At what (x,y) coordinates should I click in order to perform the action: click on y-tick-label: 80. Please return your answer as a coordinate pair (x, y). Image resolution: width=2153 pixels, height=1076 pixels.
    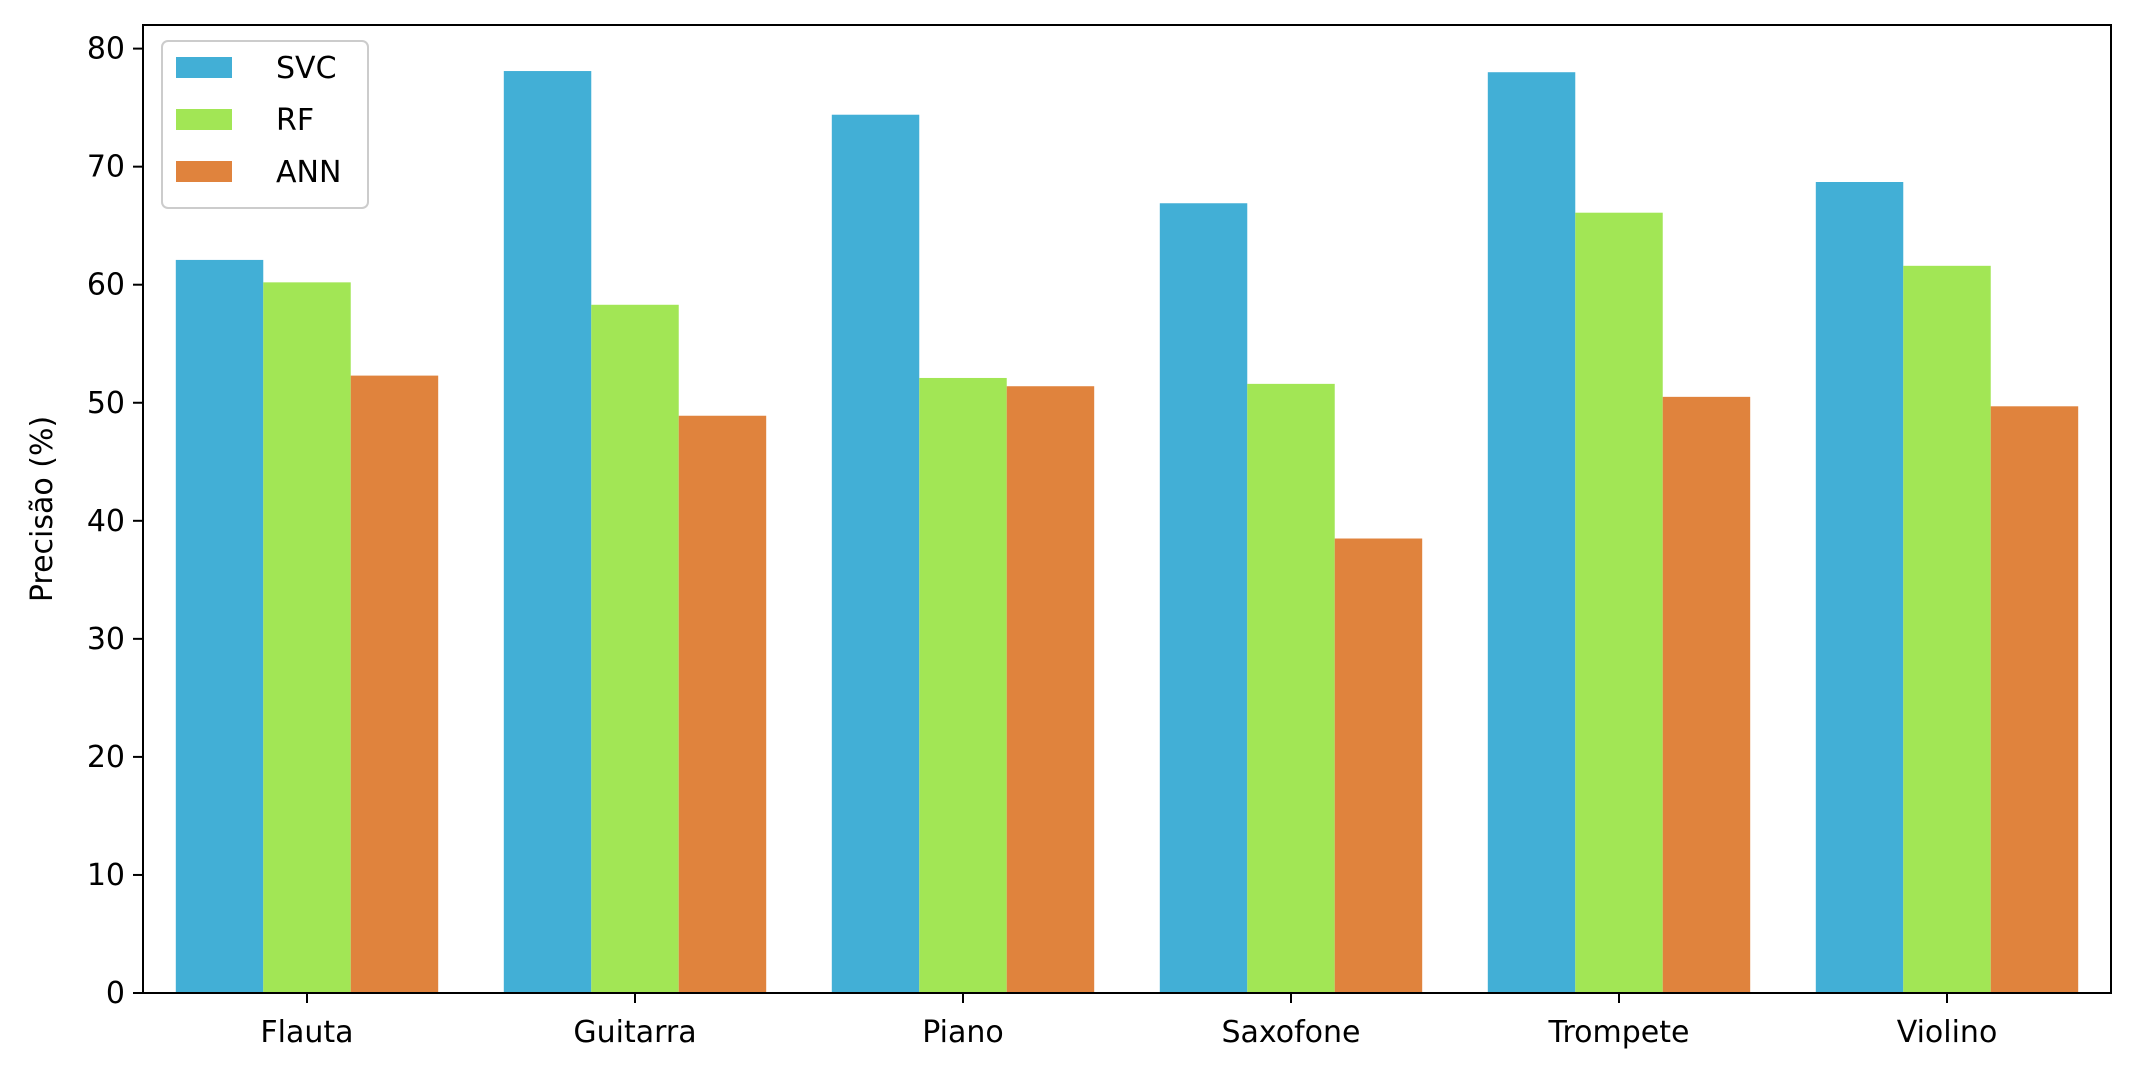
    Looking at the image, I should click on (106, 49).